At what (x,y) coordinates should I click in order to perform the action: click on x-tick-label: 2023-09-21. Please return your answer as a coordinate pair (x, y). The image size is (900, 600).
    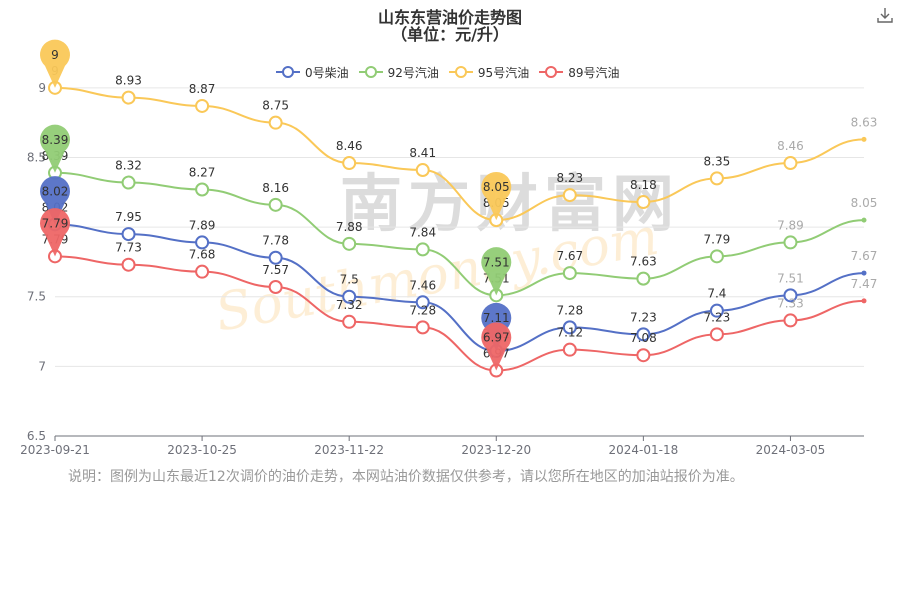
    Looking at the image, I should click on (55, 450).